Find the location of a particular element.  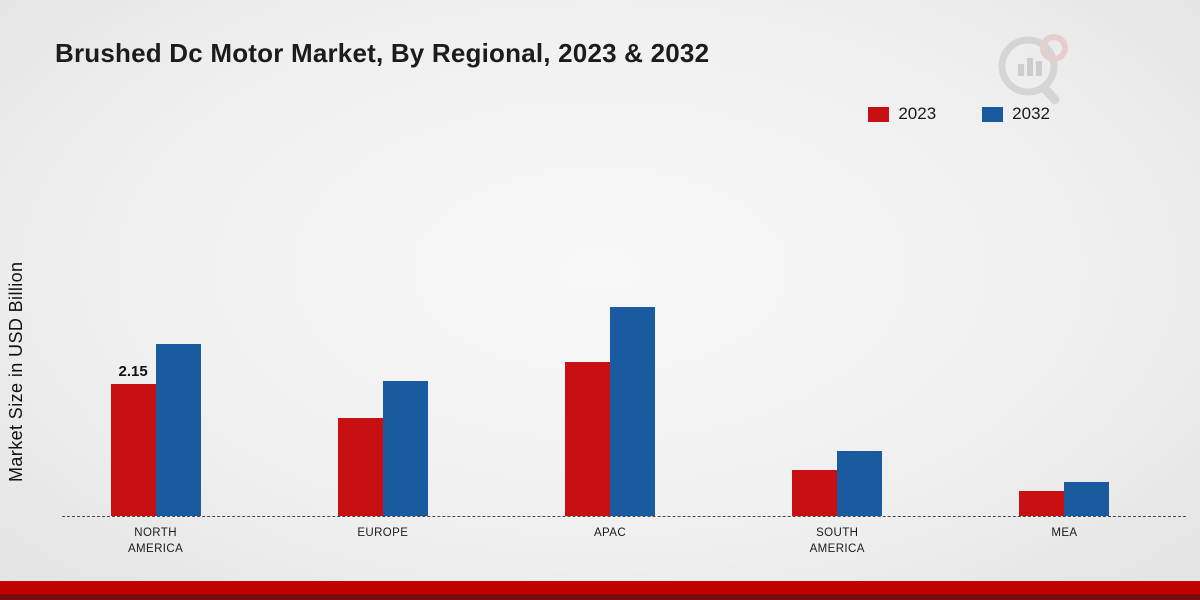

category-label-mea: MEA is located at coordinates (1064, 533).